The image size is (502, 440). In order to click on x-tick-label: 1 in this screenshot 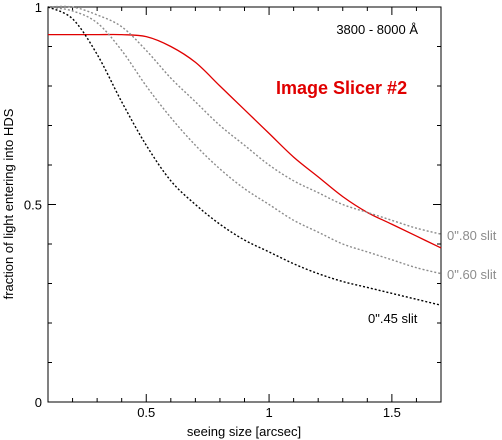, I will do `click(268, 412)`.